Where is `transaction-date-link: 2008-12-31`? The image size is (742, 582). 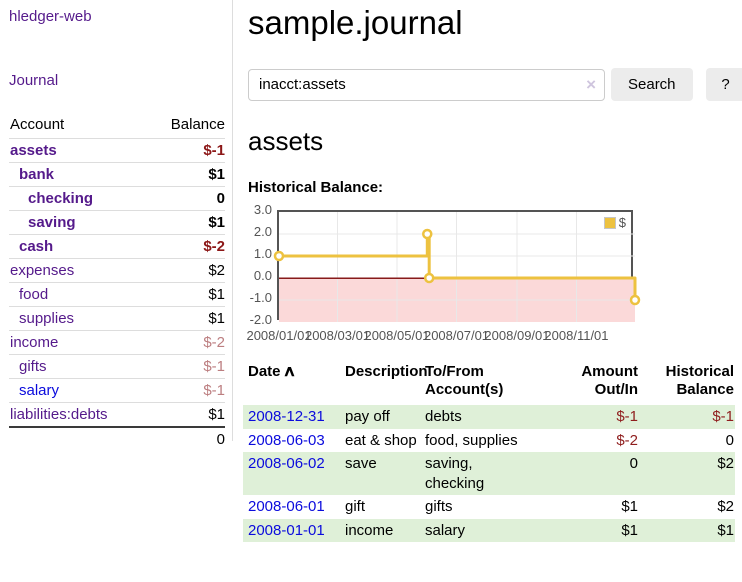 transaction-date-link: 2008-12-31 is located at coordinates (286, 416).